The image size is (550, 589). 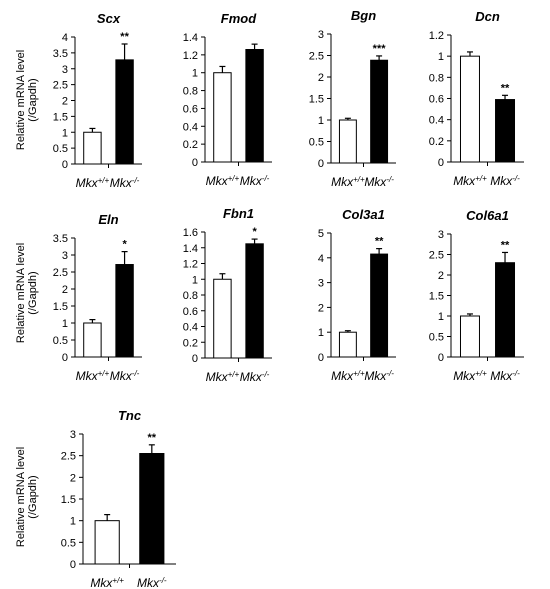 What do you see at coordinates (476, 295) in the screenshot?
I see `chart-panel-col6a1: Col6a1 0 0.5 1 1.5 2 2.5 3 Mkx+/+ ** Mkx-/-` at bounding box center [476, 295].